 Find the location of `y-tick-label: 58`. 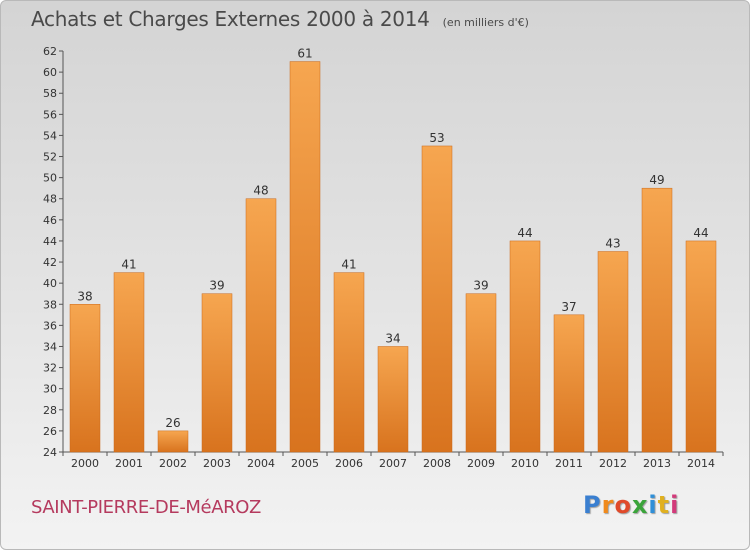

y-tick-label: 58 is located at coordinates (50, 93).